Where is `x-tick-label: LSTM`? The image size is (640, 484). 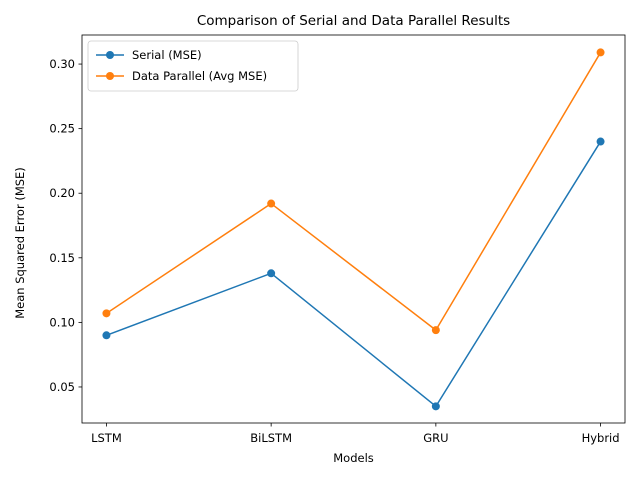 x-tick-label: LSTM is located at coordinates (106, 438).